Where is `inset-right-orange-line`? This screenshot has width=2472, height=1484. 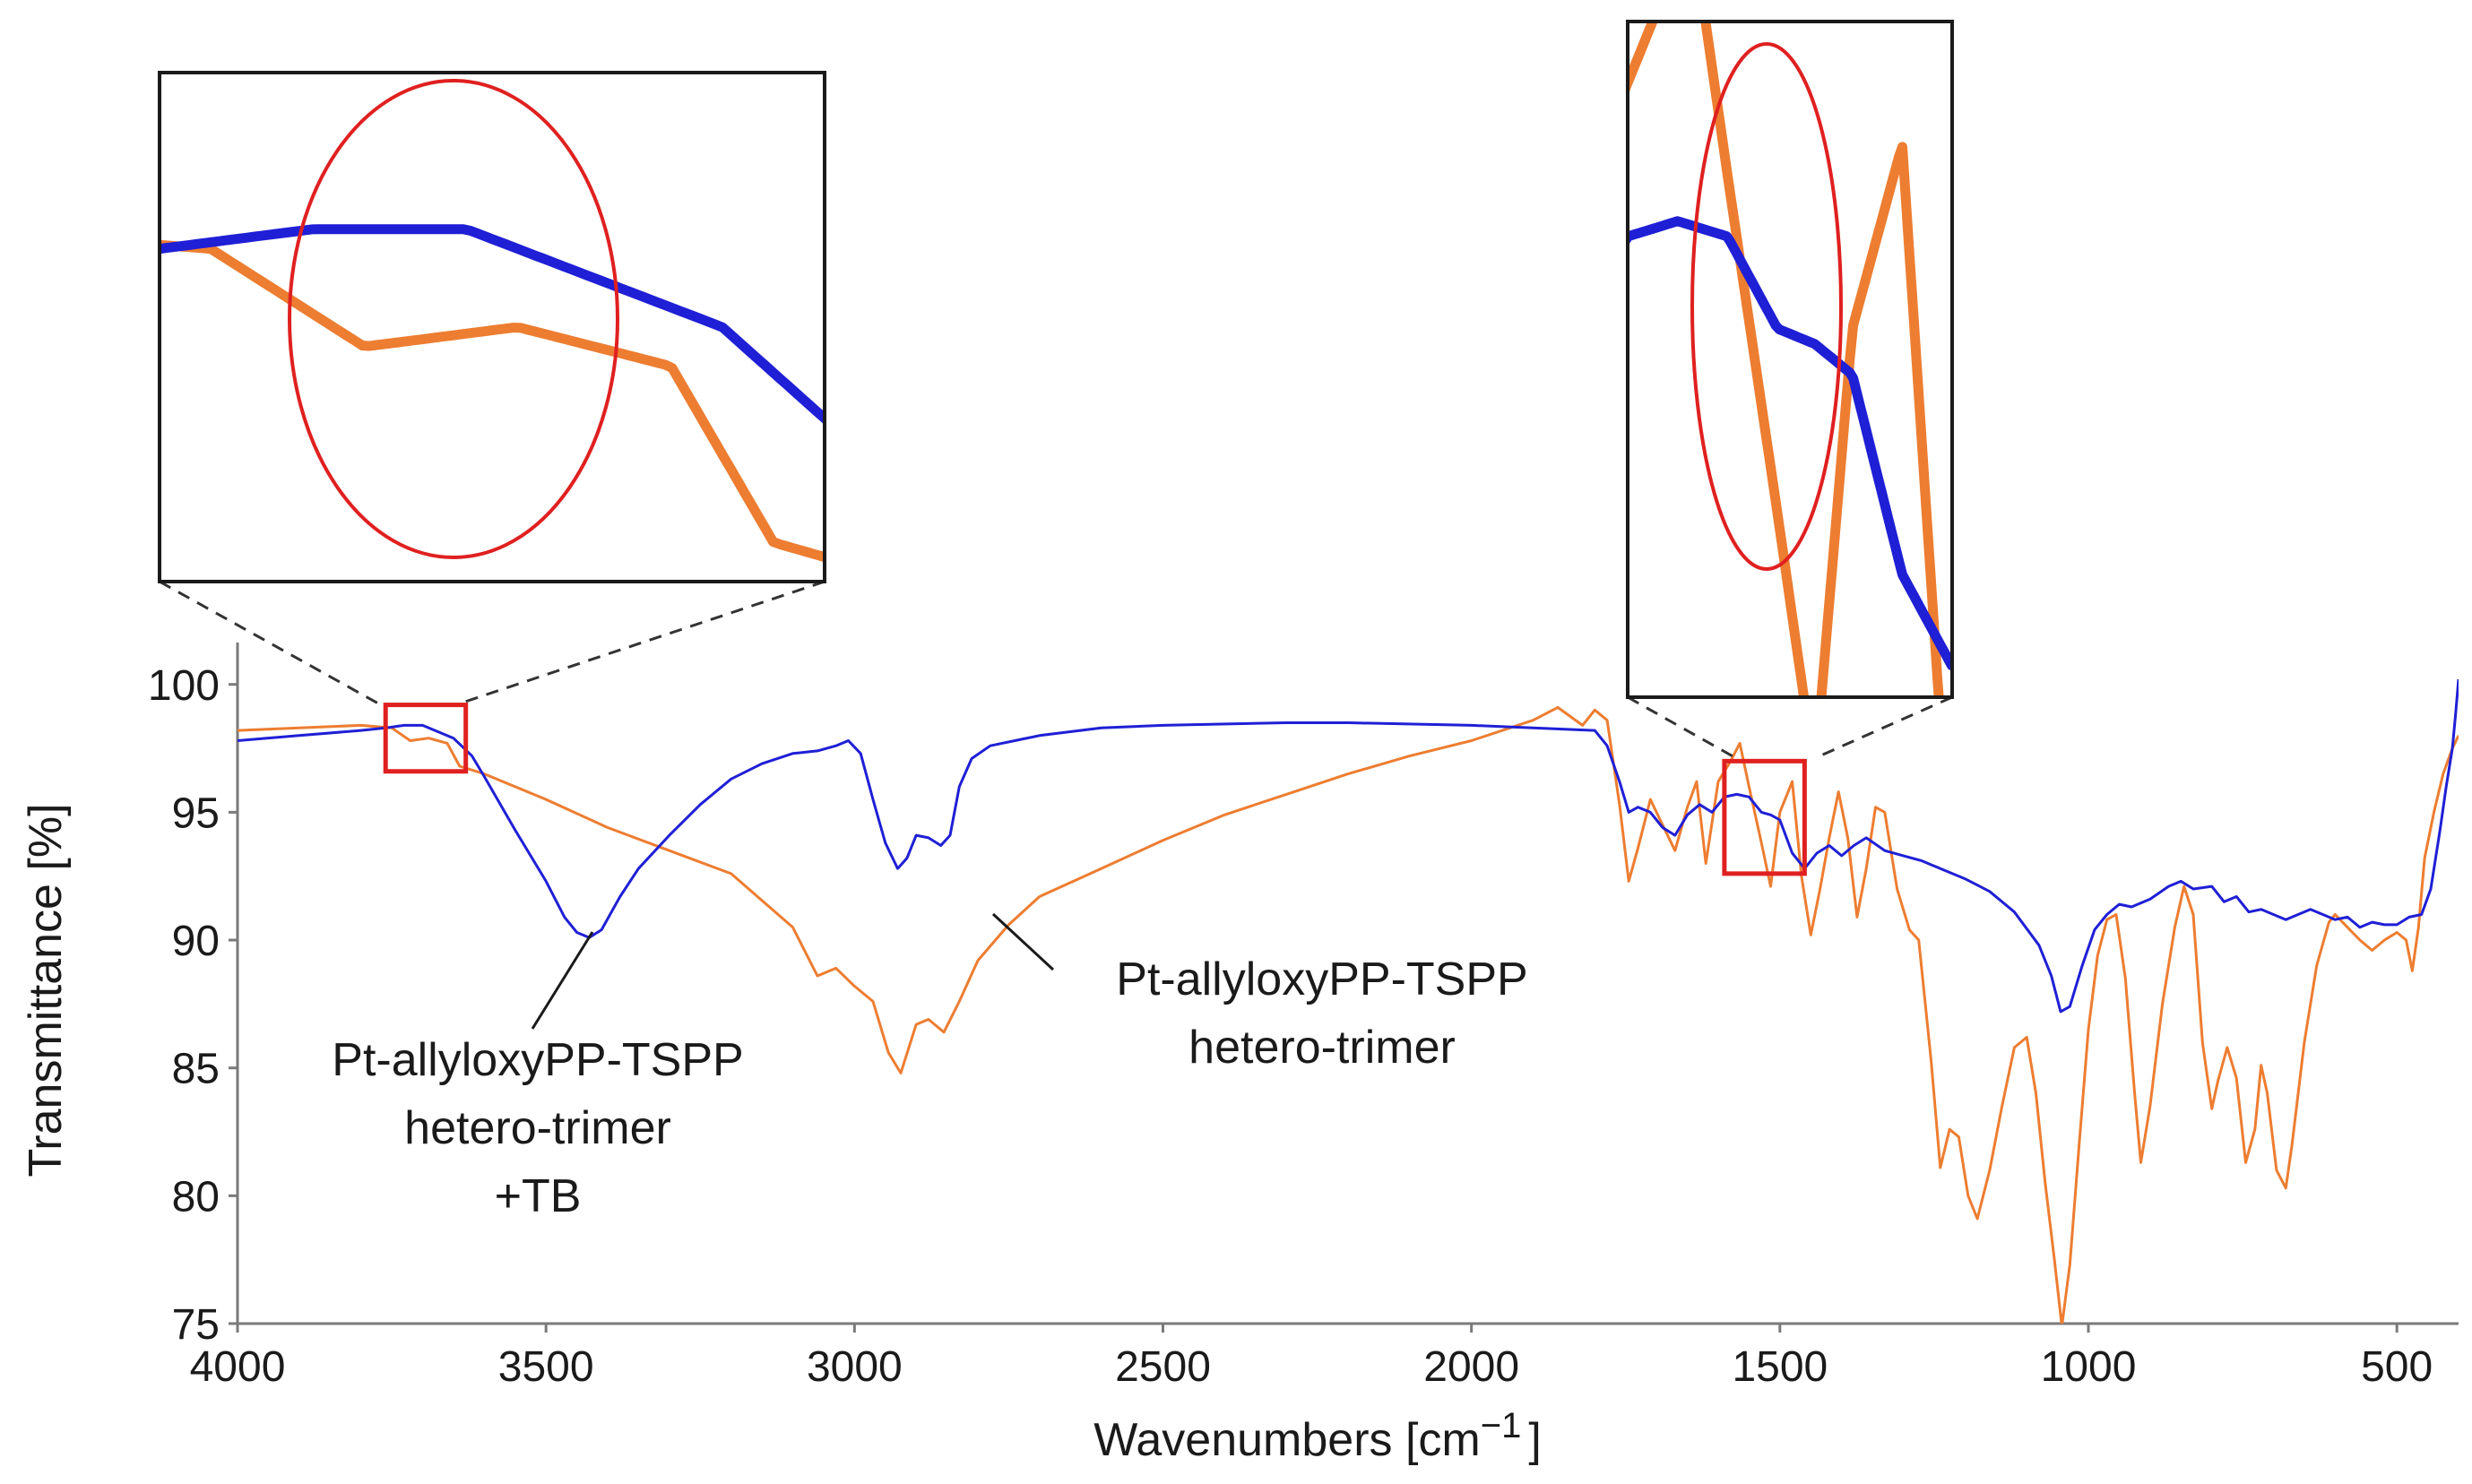
inset-right-orange-line is located at coordinates (1786, 359).